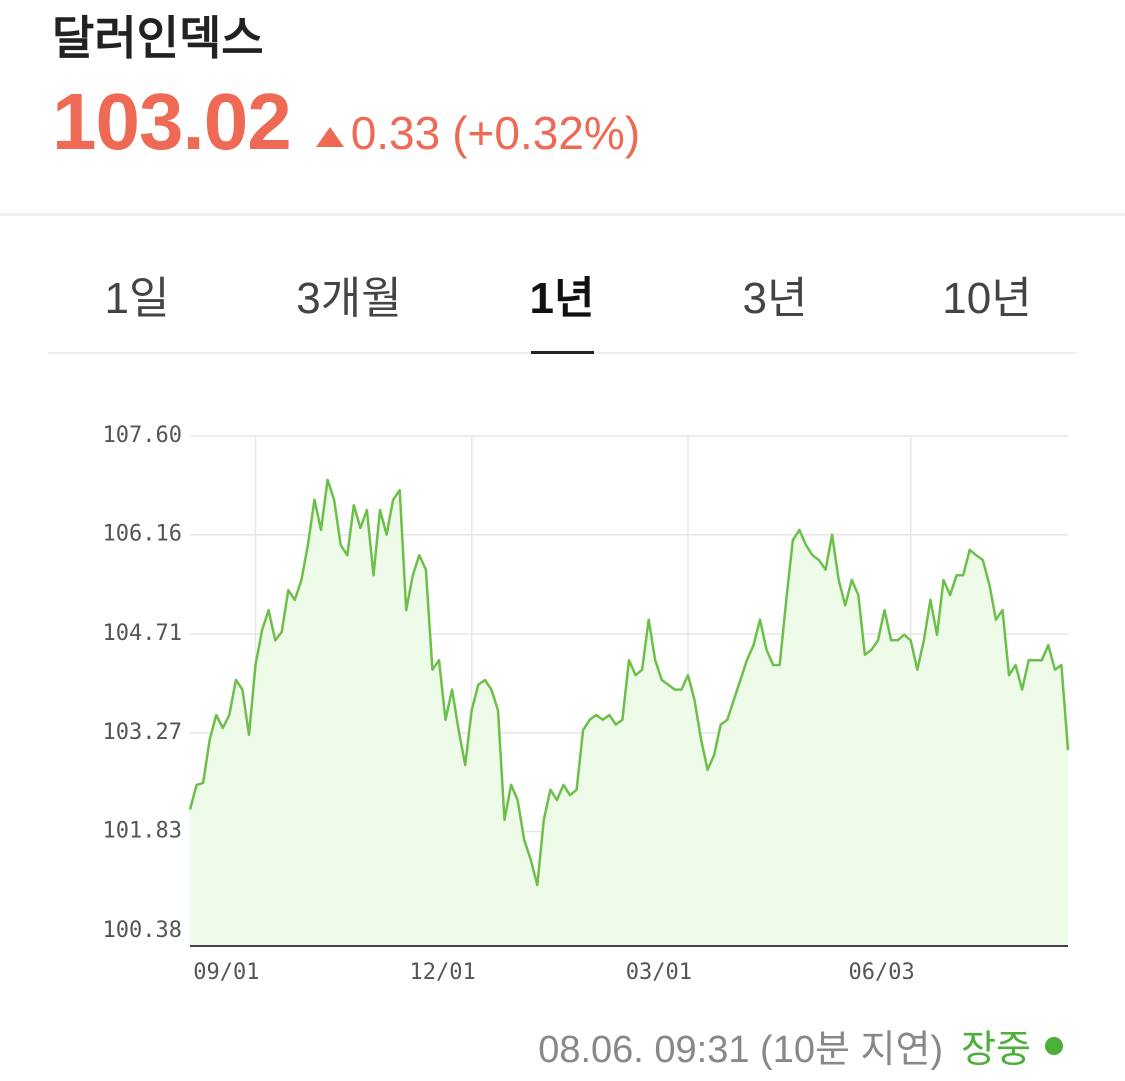 The height and width of the screenshot is (1081, 1125). I want to click on x-tick-label: 06/03, so click(882, 972).